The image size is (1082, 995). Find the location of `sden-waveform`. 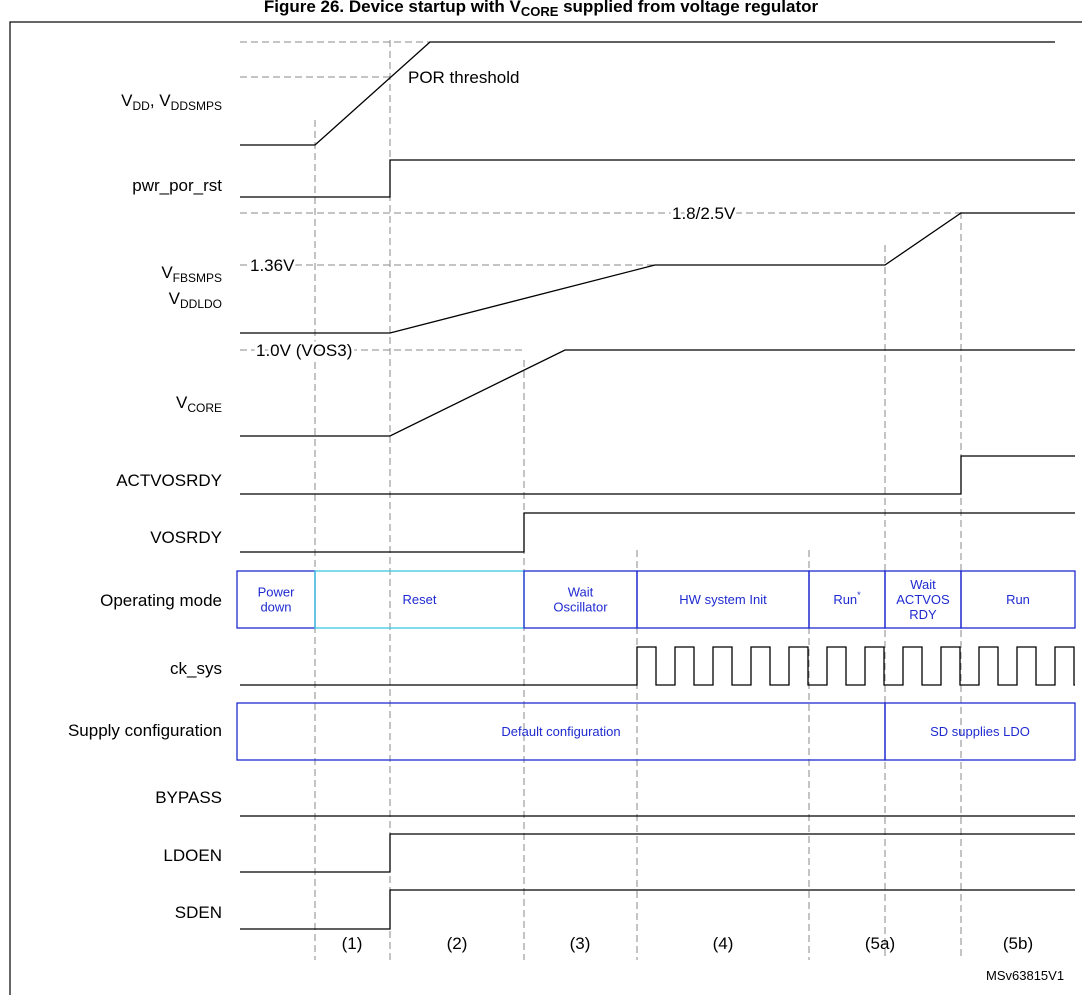

sden-waveform is located at coordinates (657, 909).